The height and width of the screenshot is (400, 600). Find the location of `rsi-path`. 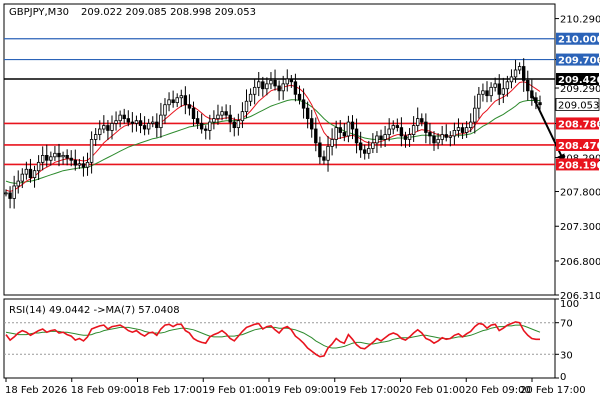

rsi-path is located at coordinates (272, 339).